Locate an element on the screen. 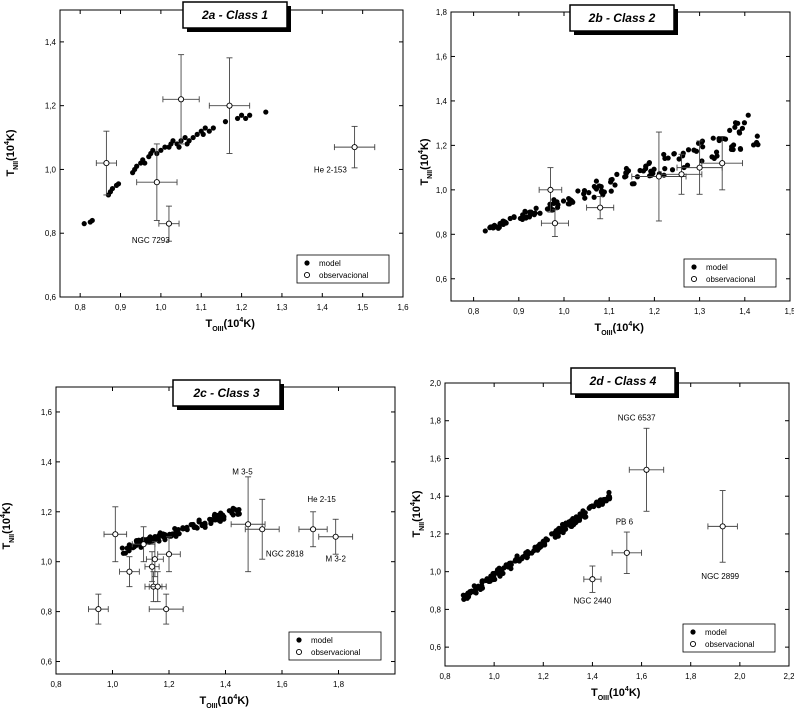 The height and width of the screenshot is (711, 794). title-box is located at coordinates (235, 15).